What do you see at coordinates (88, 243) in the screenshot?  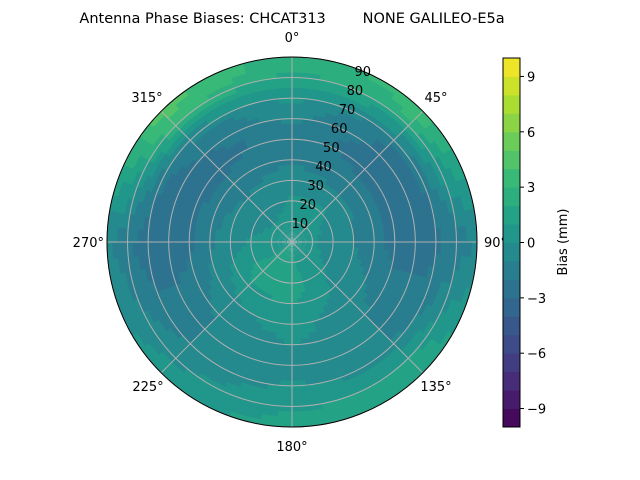 I see `azimuth-tick-270: 270°` at bounding box center [88, 243].